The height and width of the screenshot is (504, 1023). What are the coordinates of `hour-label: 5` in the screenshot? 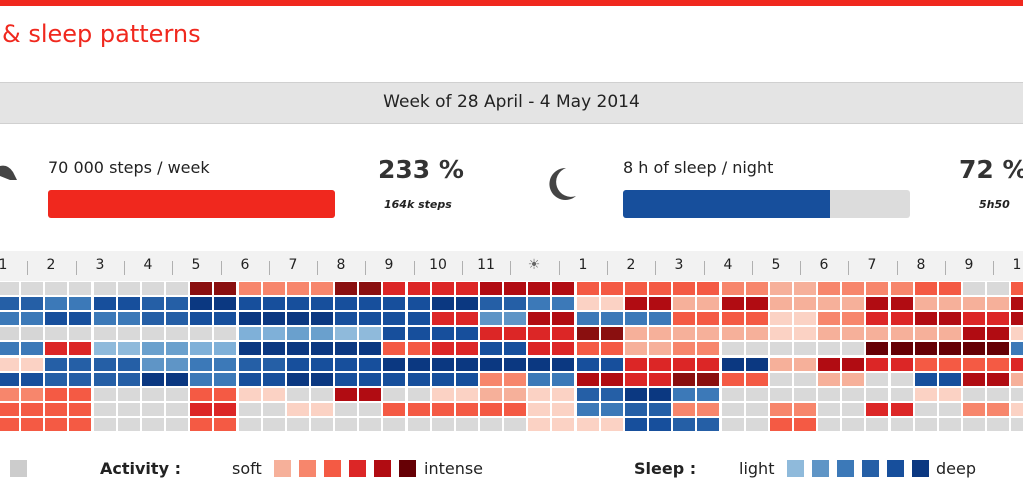 It's located at (776, 265).